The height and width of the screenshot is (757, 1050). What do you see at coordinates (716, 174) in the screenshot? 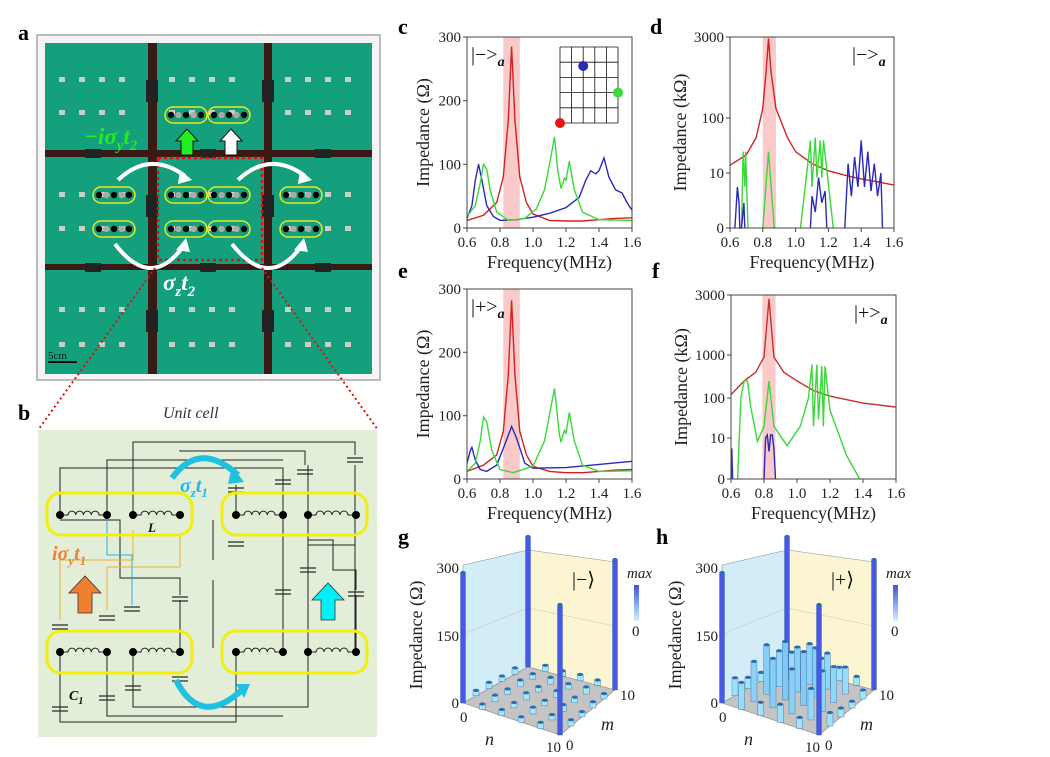
I see `y-tick-label: 10` at bounding box center [716, 174].